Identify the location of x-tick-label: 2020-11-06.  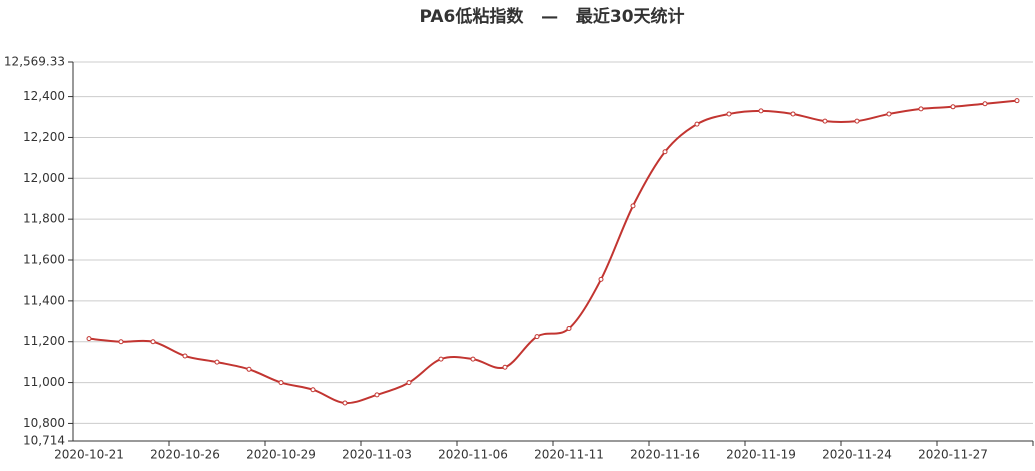
(473, 455).